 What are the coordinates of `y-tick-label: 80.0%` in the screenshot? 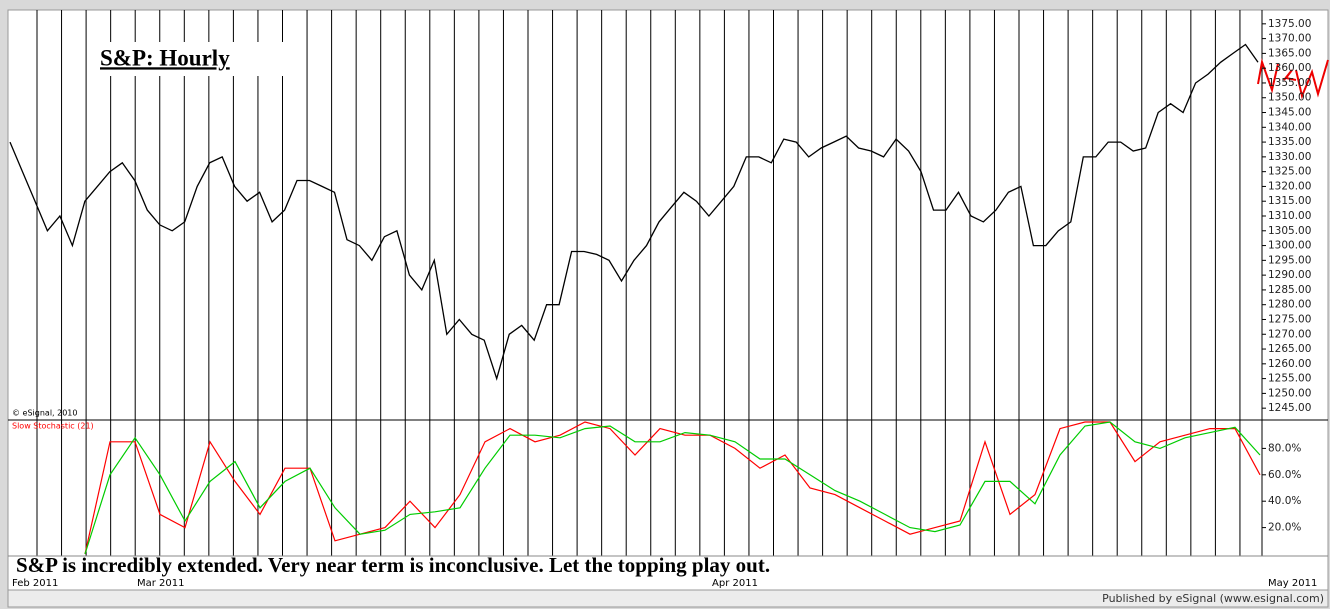 It's located at (1284, 448).